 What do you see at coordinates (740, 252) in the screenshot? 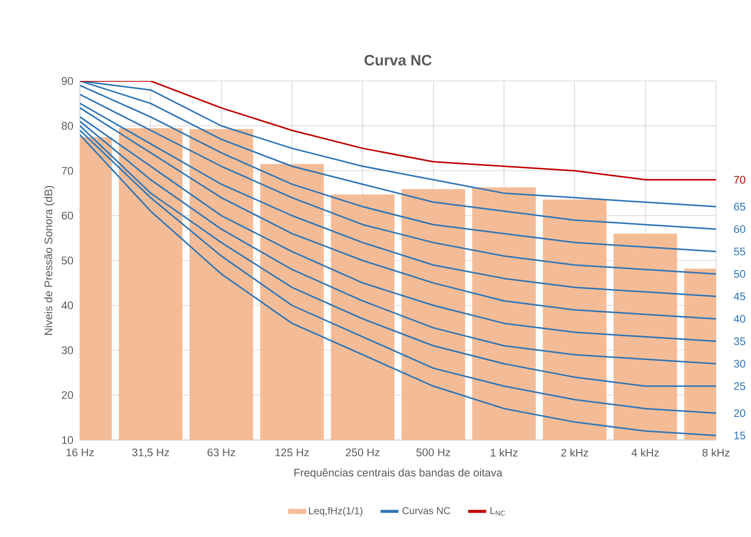
I see `annotation: 55` at bounding box center [740, 252].